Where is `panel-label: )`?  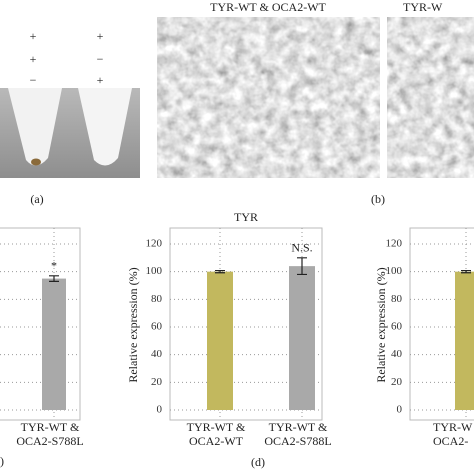 panel-label: ) is located at coordinates (2, 461).